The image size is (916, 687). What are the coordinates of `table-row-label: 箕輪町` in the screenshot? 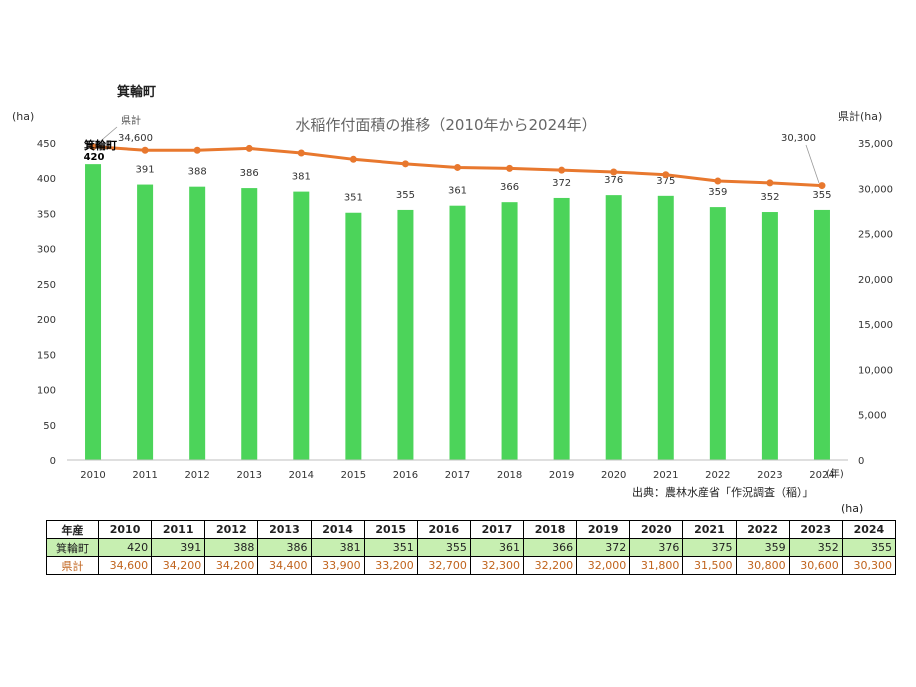 It's located at (72, 547).